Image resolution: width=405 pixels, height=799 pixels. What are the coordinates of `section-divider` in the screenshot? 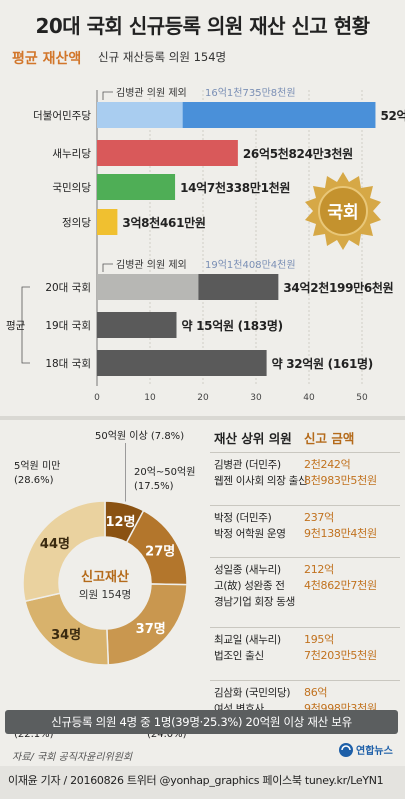 It's located at (202, 418).